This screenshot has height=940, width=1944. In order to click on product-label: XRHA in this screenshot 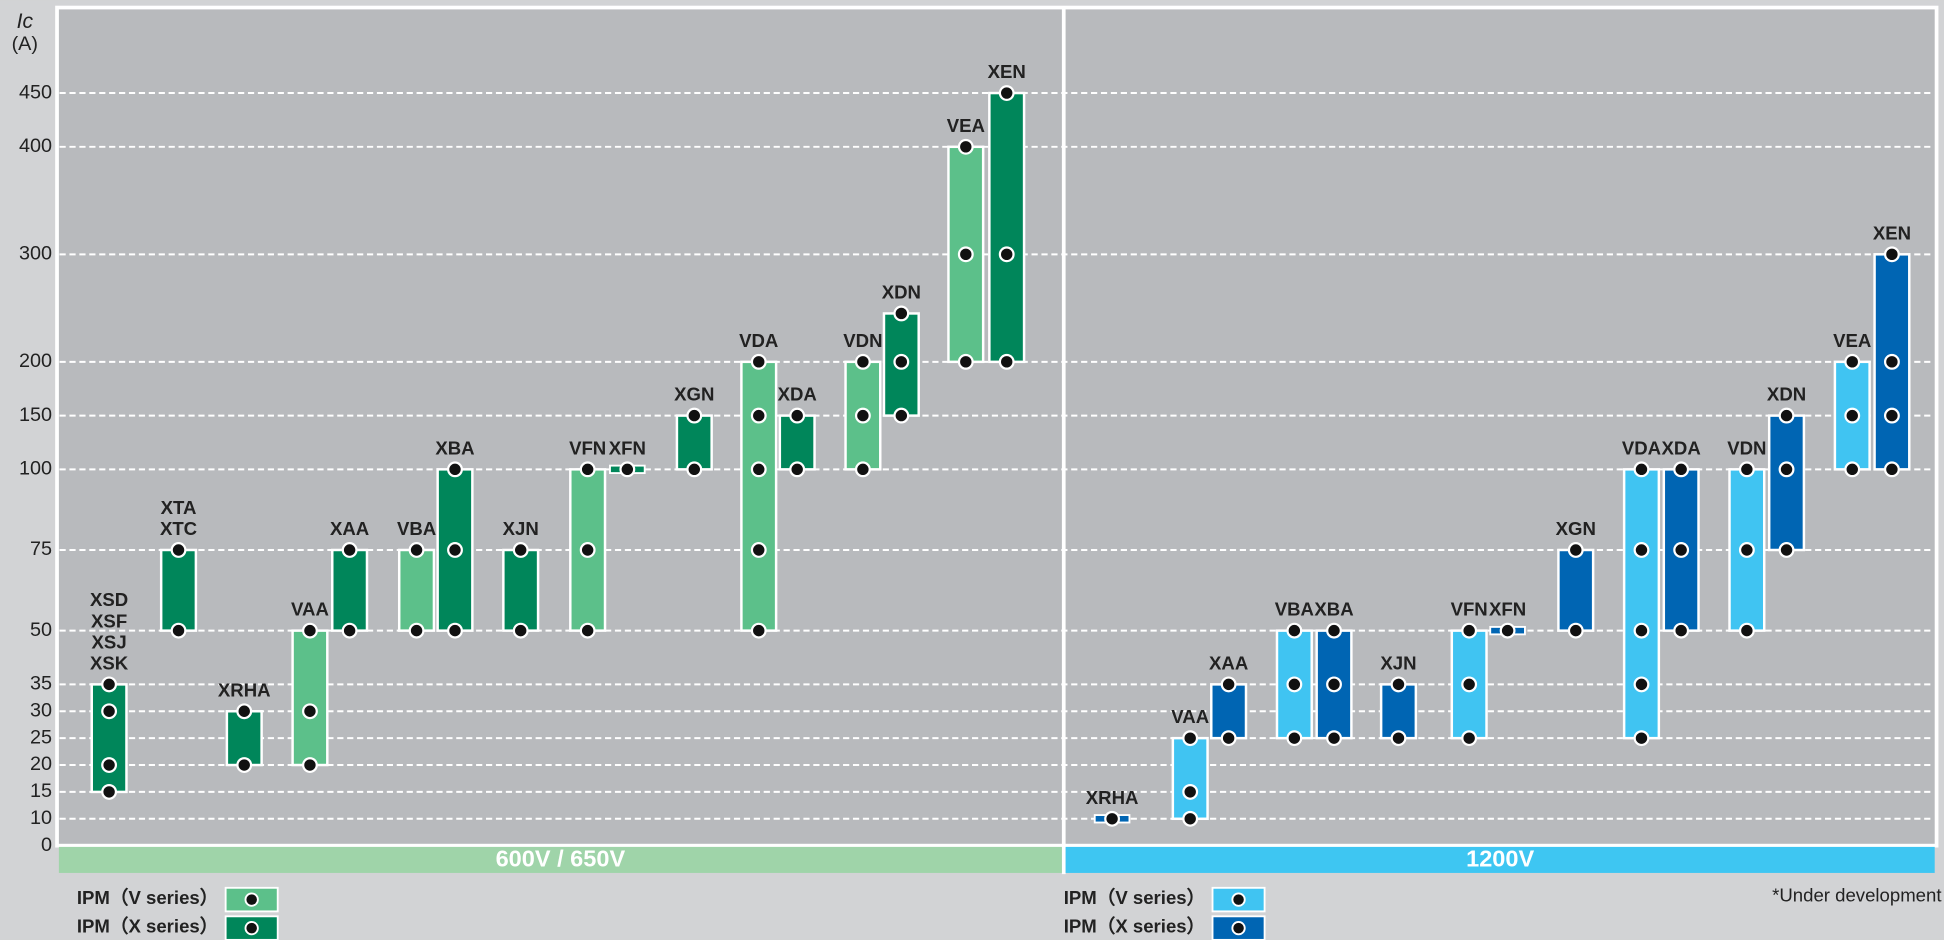, I will do `click(1112, 797)`.